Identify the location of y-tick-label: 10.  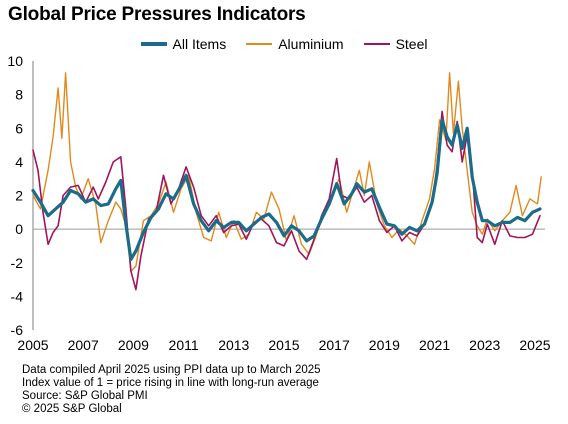
(15, 61).